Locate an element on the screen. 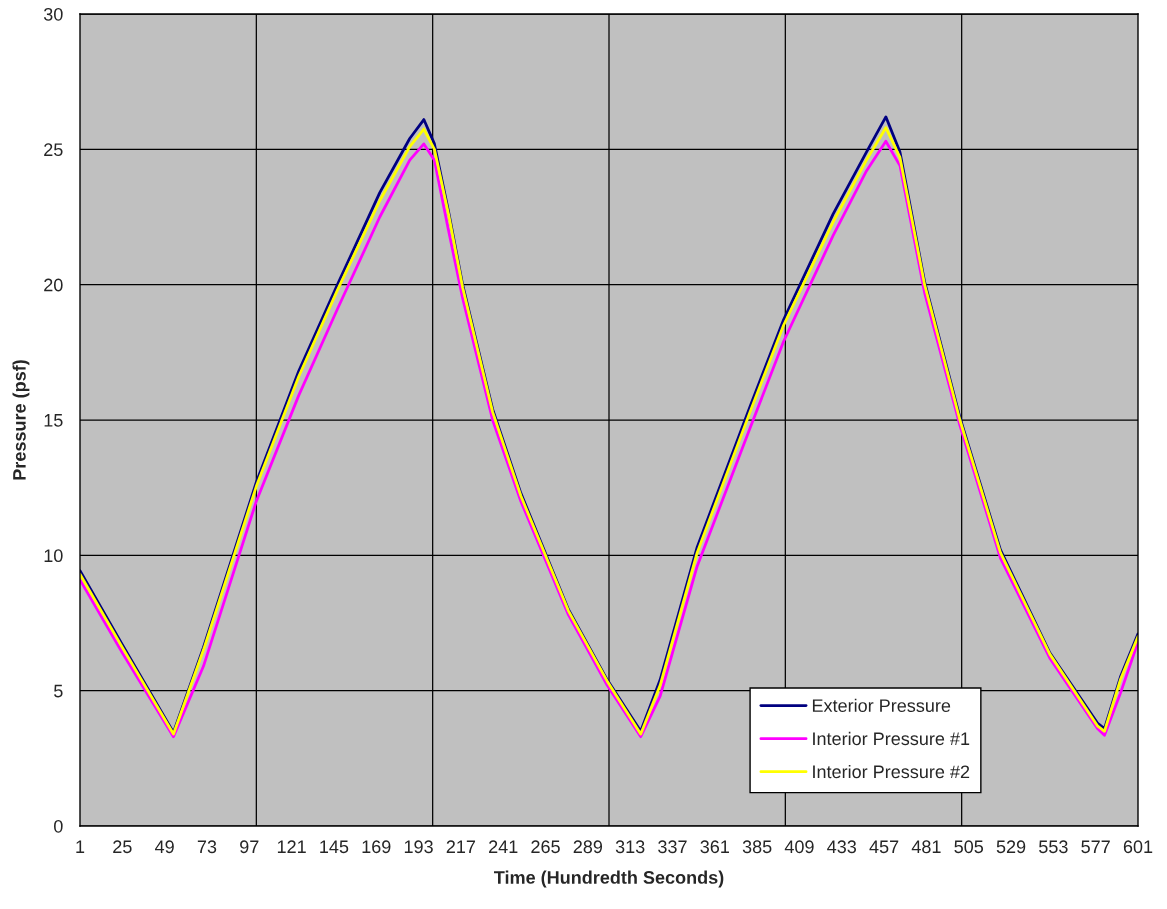  y-tick-label: 20 is located at coordinates (53, 285).